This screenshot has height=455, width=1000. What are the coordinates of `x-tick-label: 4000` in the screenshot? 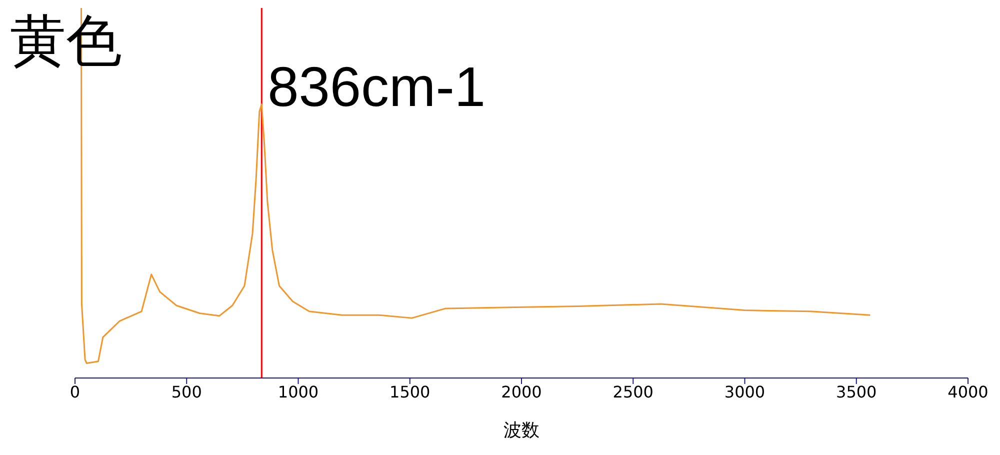 It's located at (968, 392).